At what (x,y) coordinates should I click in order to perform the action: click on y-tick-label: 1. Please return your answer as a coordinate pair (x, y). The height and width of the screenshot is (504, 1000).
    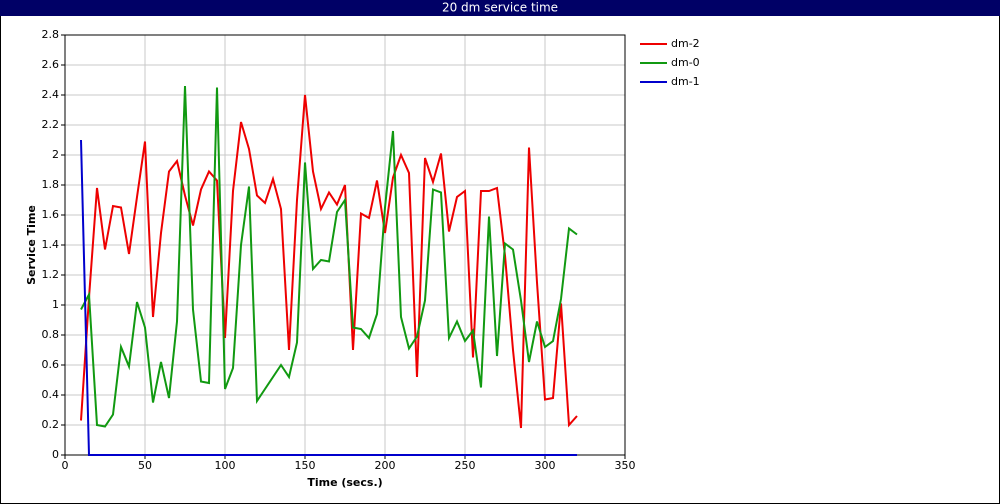
    Looking at the image, I should click on (55, 304).